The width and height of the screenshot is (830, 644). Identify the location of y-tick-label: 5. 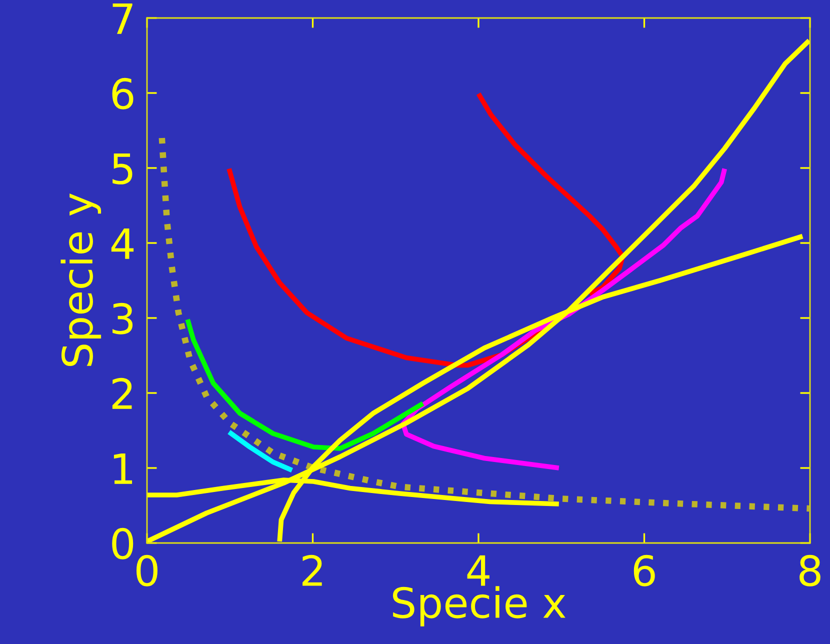
(122, 168).